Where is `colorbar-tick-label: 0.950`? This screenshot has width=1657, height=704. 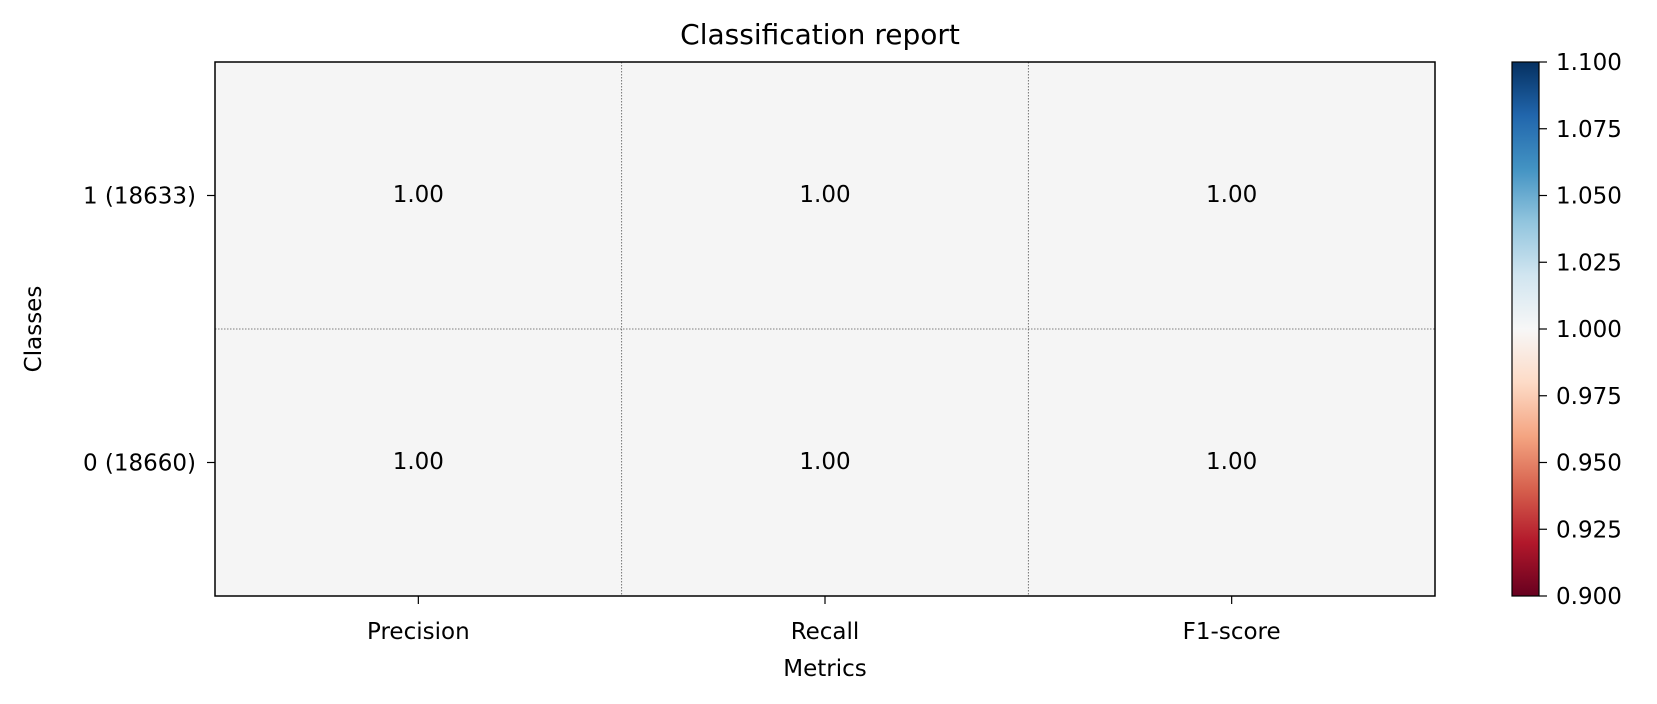 colorbar-tick-label: 0.950 is located at coordinates (1589, 464).